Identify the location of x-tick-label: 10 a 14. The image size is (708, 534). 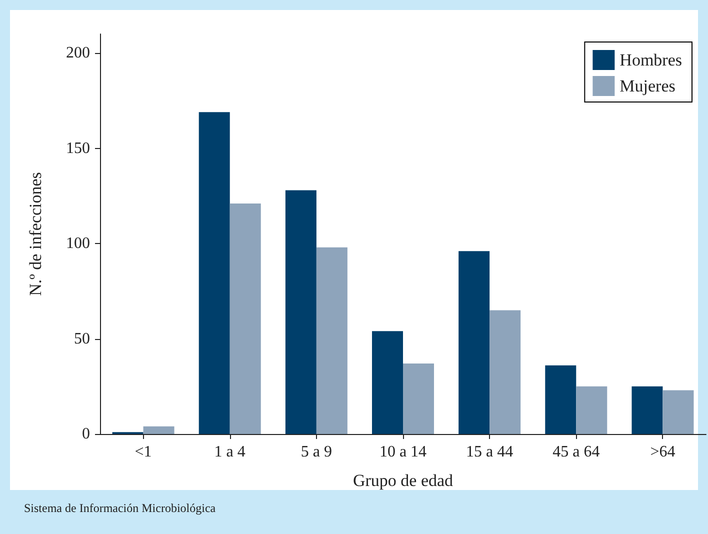
(403, 452).